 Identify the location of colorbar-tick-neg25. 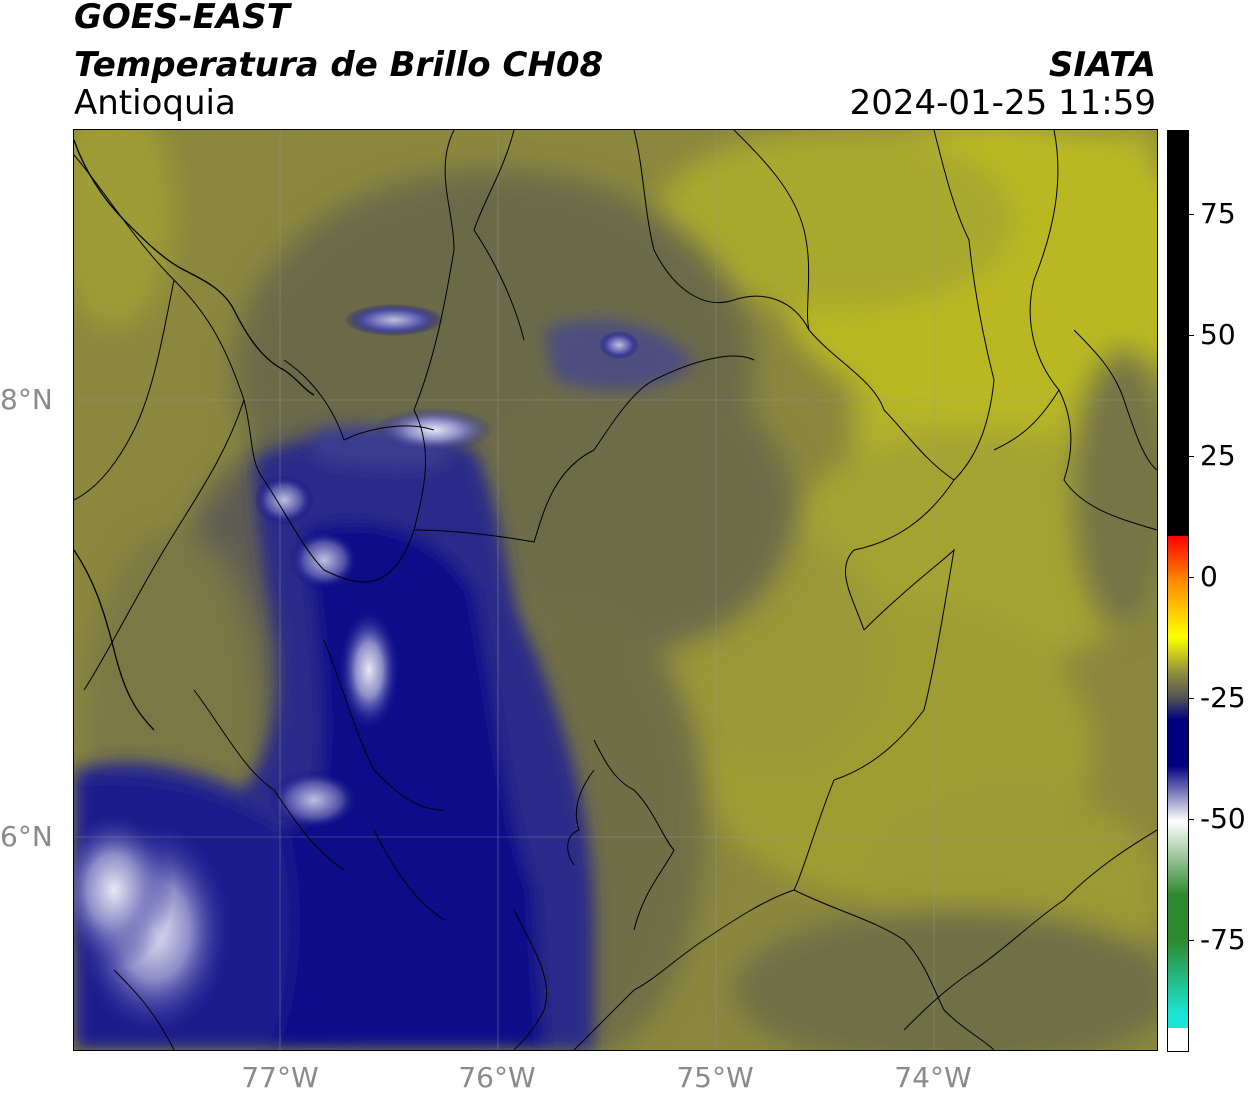
(1191, 698).